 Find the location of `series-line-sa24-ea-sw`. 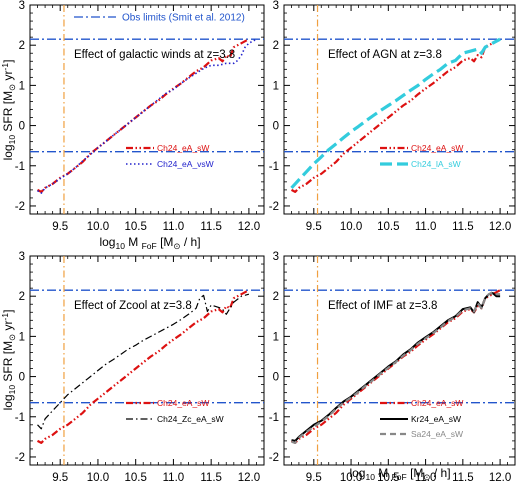

series-line-sa24-ea-sw is located at coordinates (396, 367).